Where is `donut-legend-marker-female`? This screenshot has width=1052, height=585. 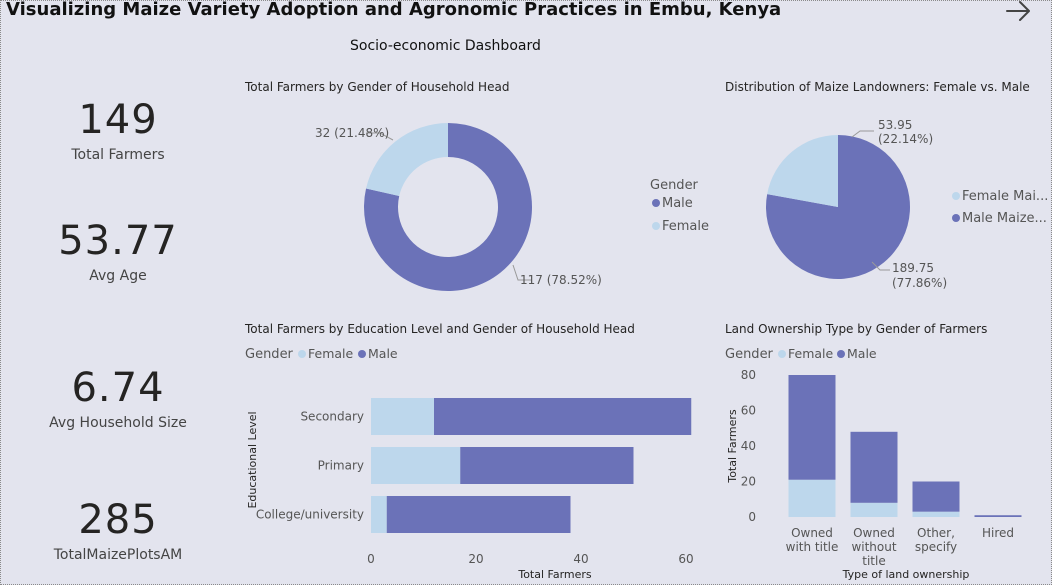
donut-legend-marker-female is located at coordinates (656, 226).